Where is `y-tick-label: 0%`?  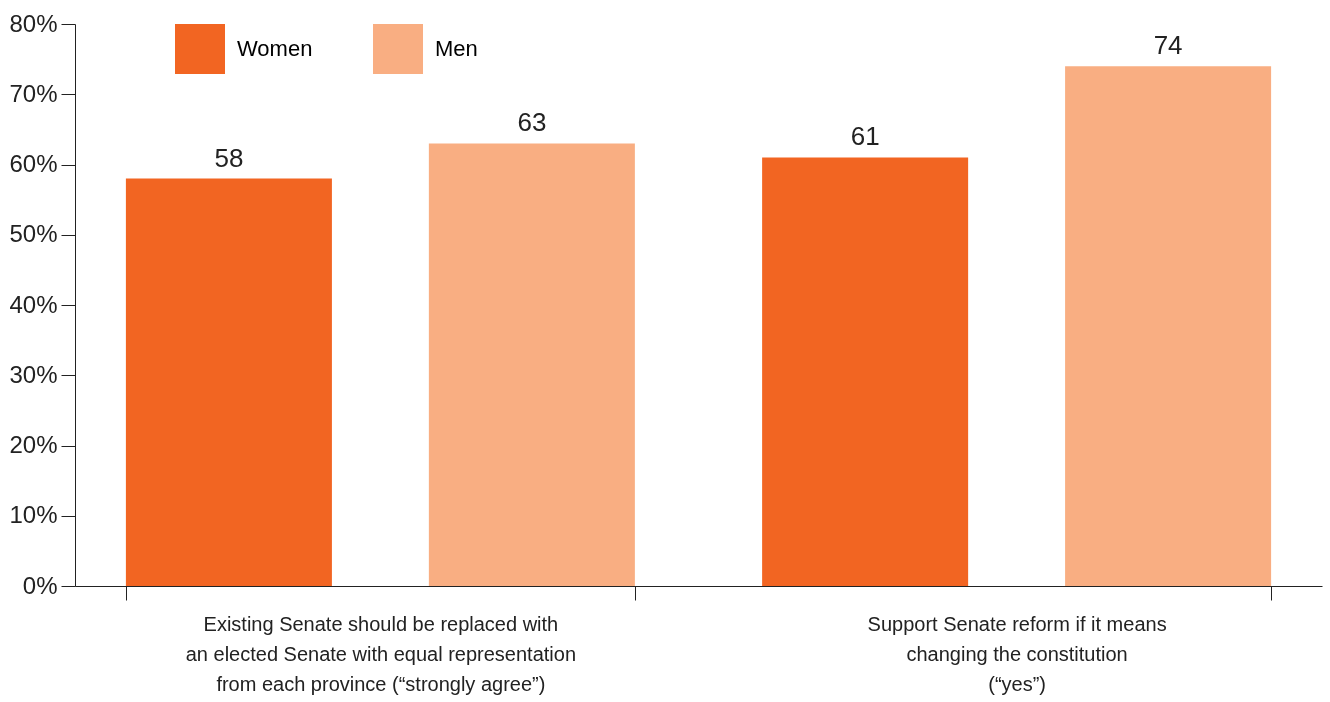 y-tick-label: 0% is located at coordinates (40, 585).